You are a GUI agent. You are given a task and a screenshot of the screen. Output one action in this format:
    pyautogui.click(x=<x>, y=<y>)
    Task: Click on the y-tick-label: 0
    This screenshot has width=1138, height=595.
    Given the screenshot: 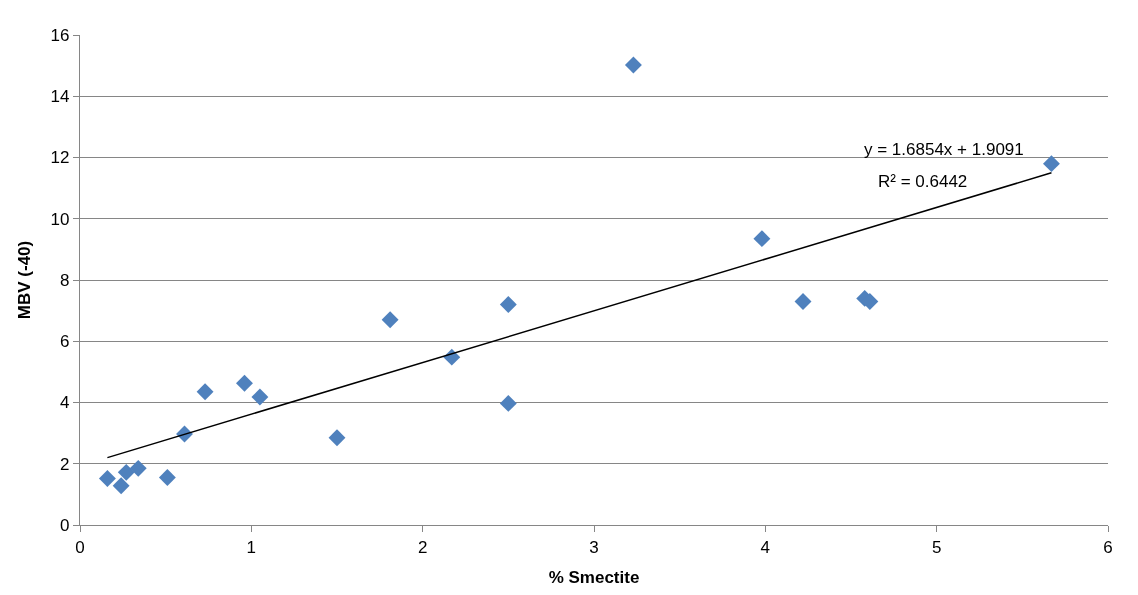 What is the action you would take?
    pyautogui.click(x=64, y=525)
    